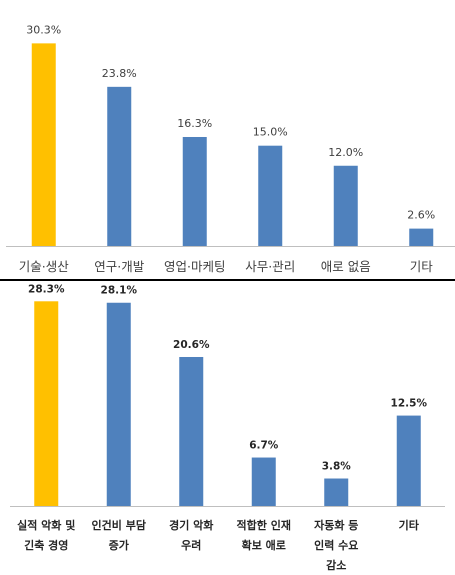  What do you see at coordinates (421, 215) in the screenshot?
I see `data-label: 2.6%` at bounding box center [421, 215].